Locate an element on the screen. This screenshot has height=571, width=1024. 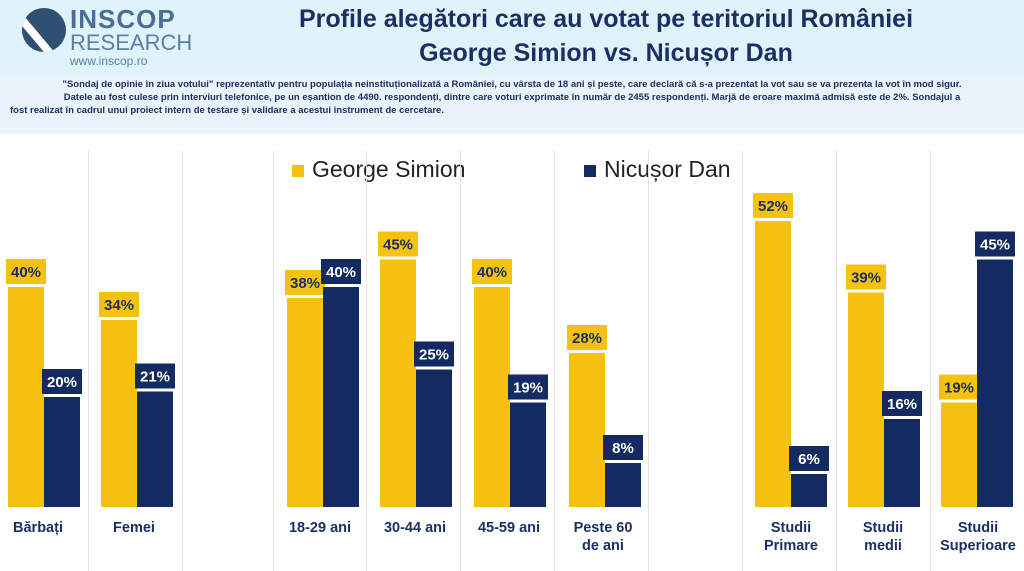
data-label-george-simion-45-59-ani: 40% is located at coordinates (492, 272).